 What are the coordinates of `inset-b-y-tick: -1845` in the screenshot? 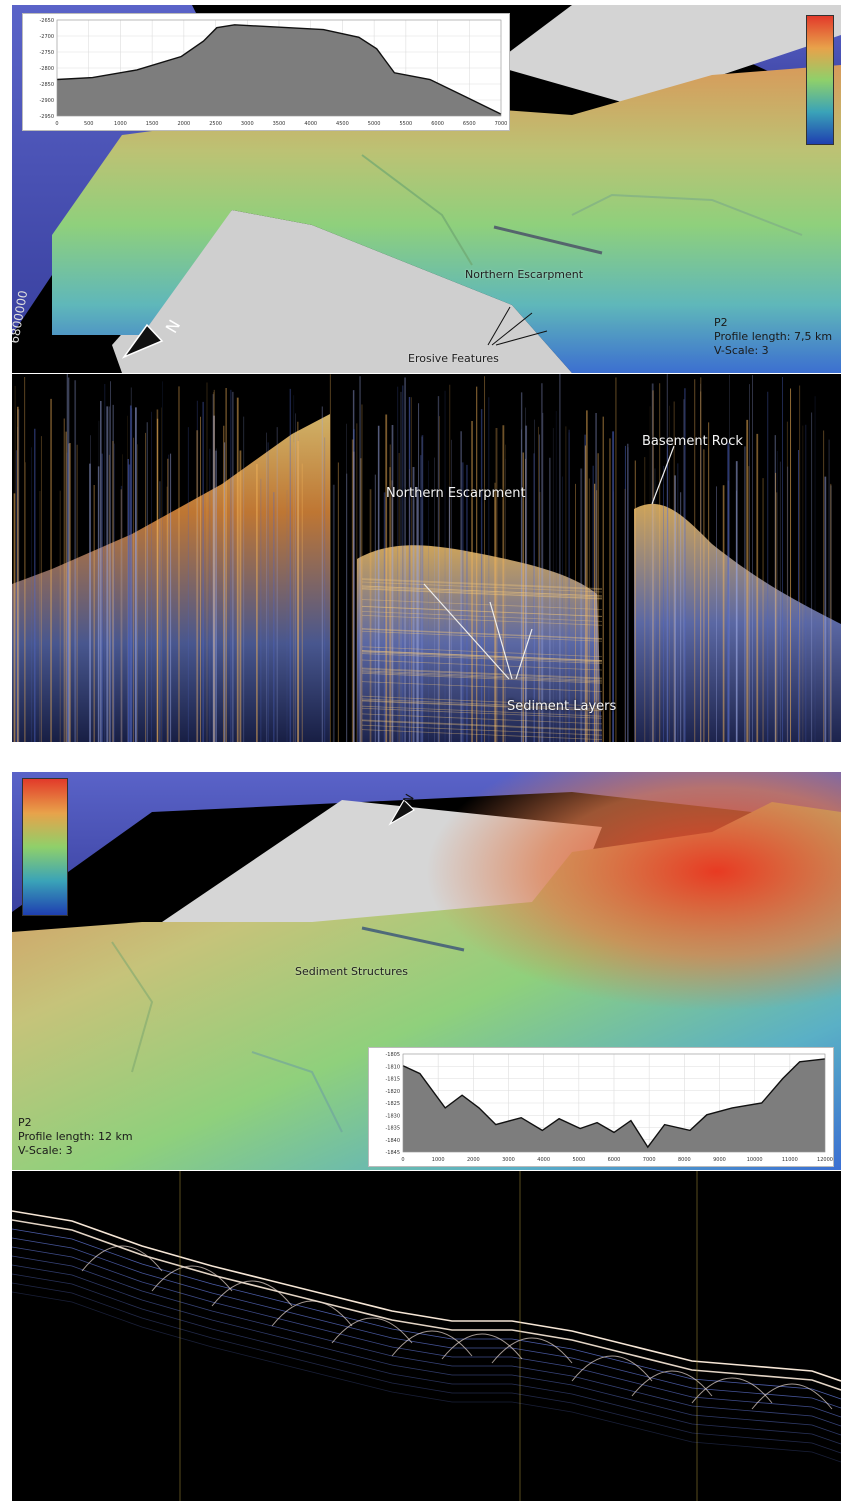 It's located at (392, 1153).